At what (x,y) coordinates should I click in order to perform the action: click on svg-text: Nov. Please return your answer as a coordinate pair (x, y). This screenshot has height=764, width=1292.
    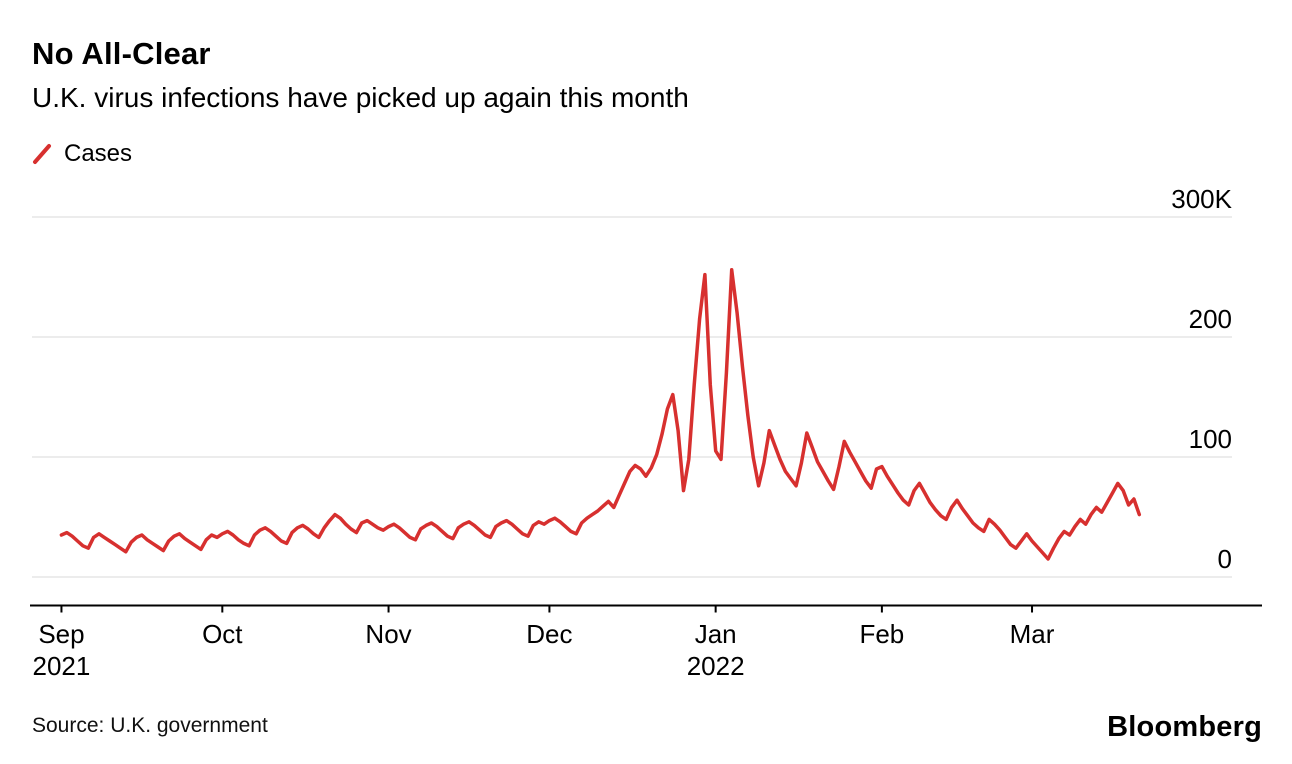
    Looking at the image, I should click on (388, 634).